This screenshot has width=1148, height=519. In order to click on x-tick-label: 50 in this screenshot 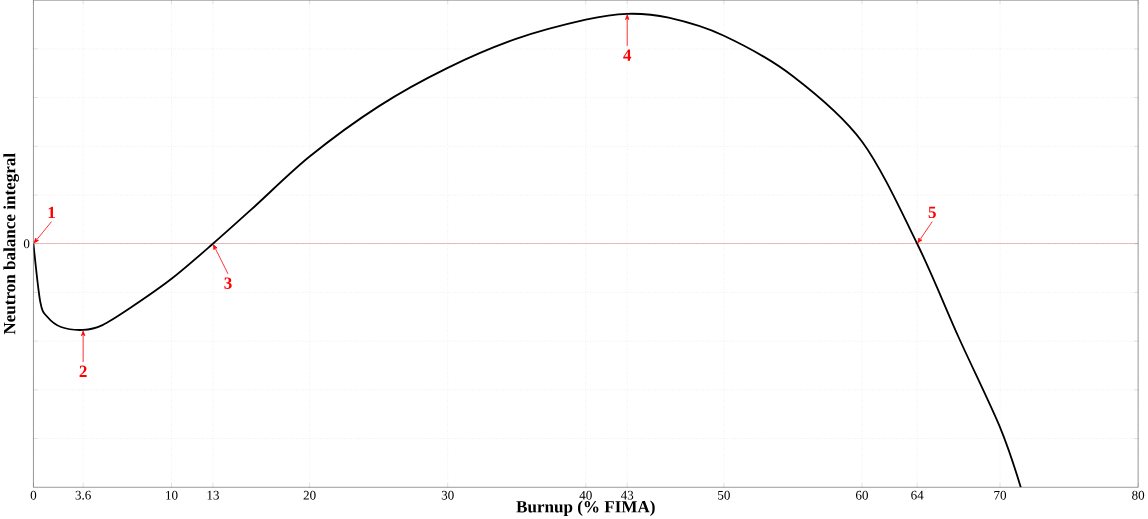, I will do `click(724, 495)`.